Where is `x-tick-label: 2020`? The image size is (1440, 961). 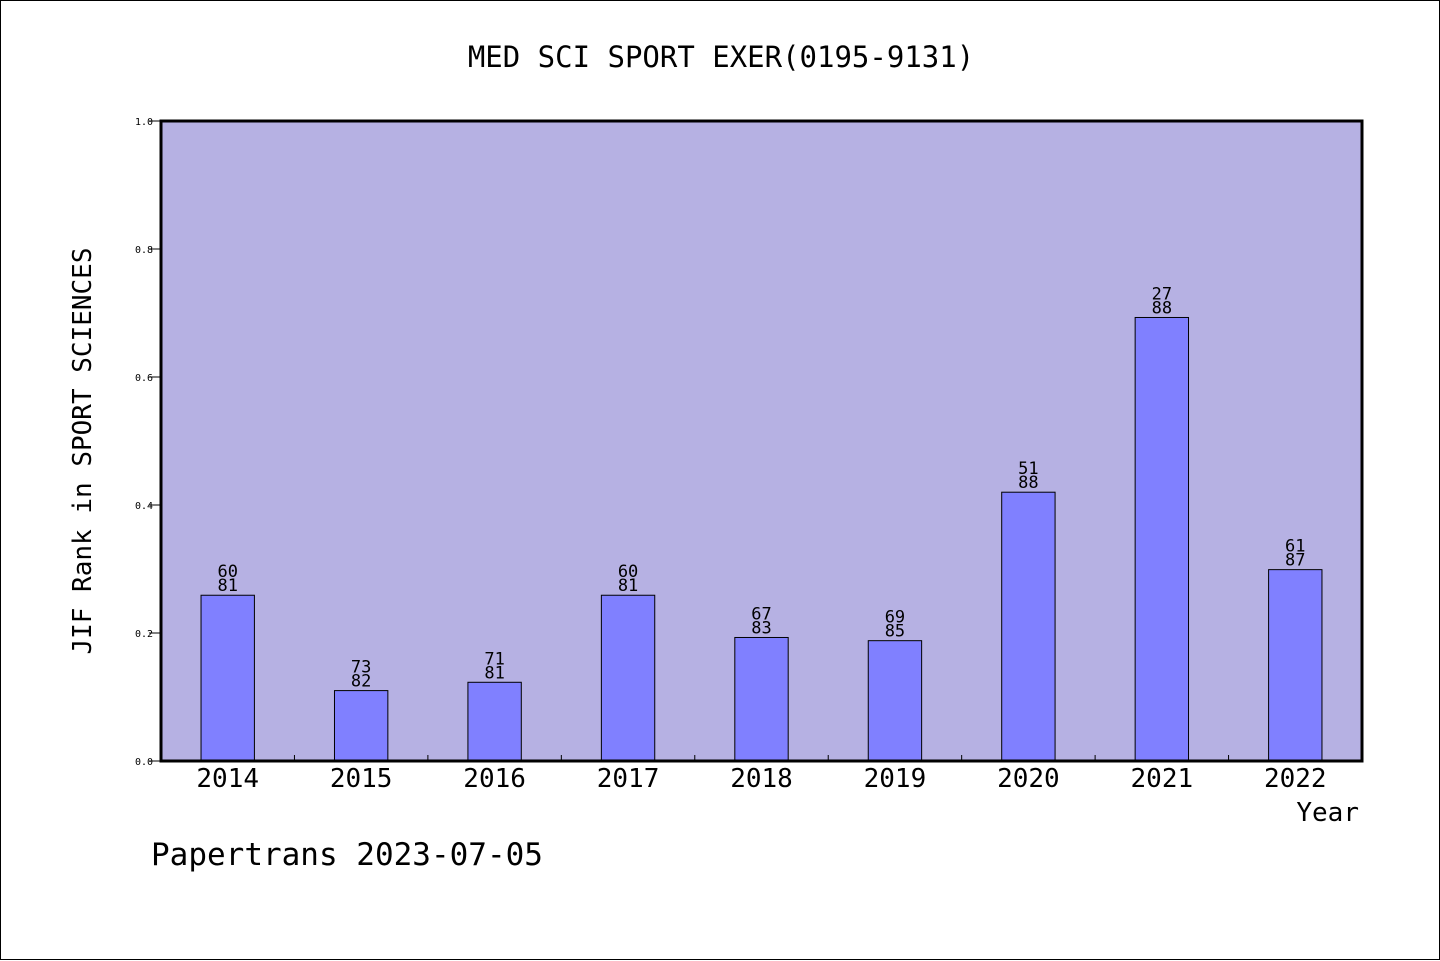
x-tick-label: 2020 is located at coordinates (1028, 779).